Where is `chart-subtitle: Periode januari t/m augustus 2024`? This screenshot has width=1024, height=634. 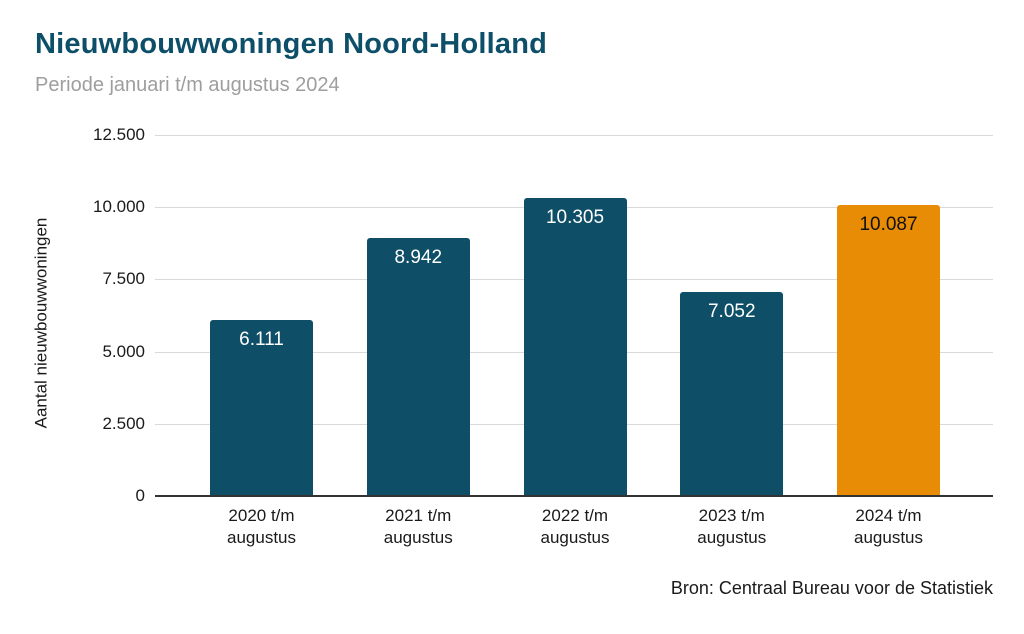
chart-subtitle: Periode januari t/m augustus 2024 is located at coordinates (187, 85).